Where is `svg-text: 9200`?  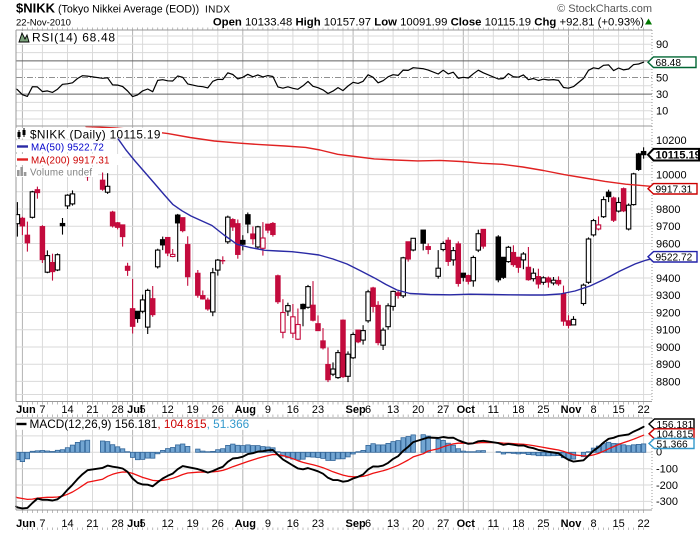
svg-text: 9200 is located at coordinates (668, 313).